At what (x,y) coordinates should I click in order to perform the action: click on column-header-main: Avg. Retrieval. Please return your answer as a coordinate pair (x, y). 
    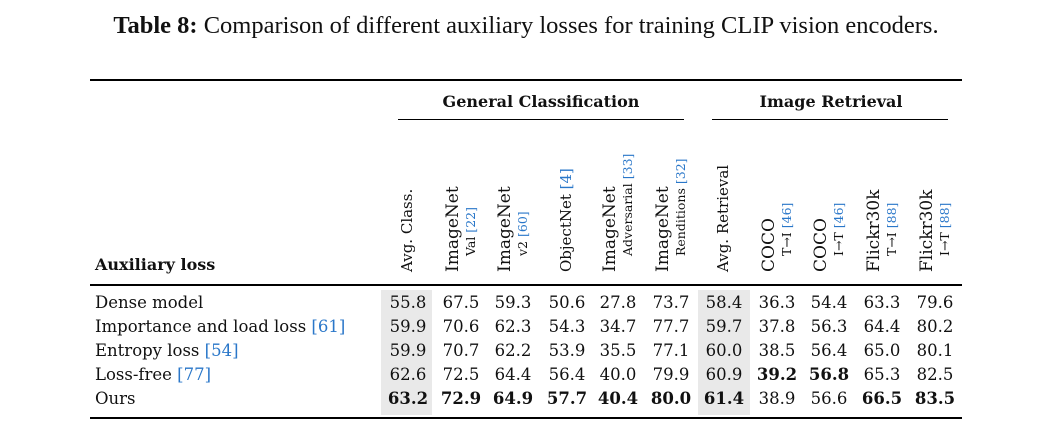
    Looking at the image, I should click on (723, 218).